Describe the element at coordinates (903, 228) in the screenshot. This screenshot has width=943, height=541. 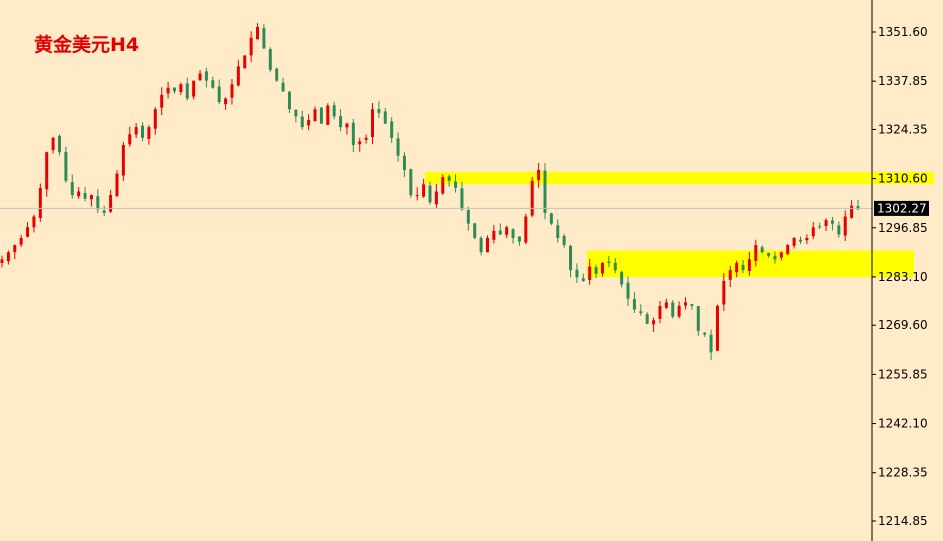
I see `y-axis-tick-label: 1296.85` at that location.